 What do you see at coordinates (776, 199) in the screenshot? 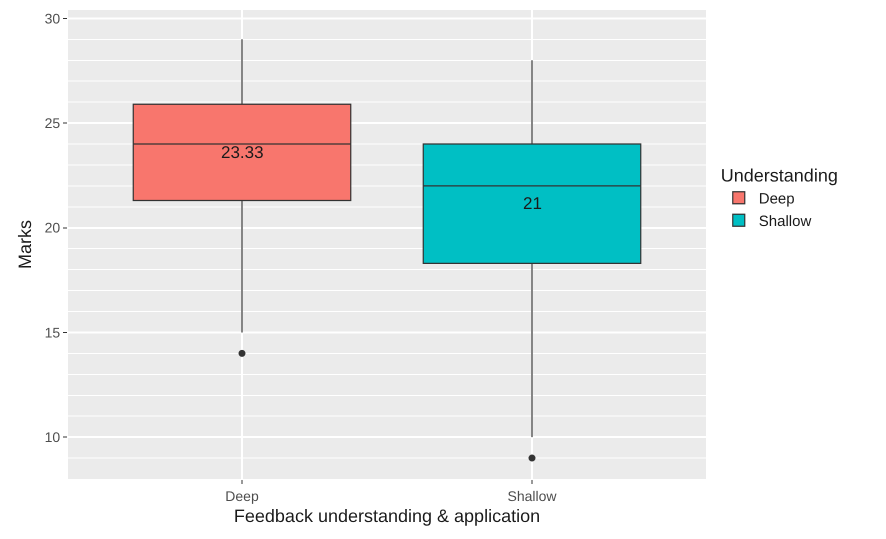
I see `legend-label: Deep` at bounding box center [776, 199].